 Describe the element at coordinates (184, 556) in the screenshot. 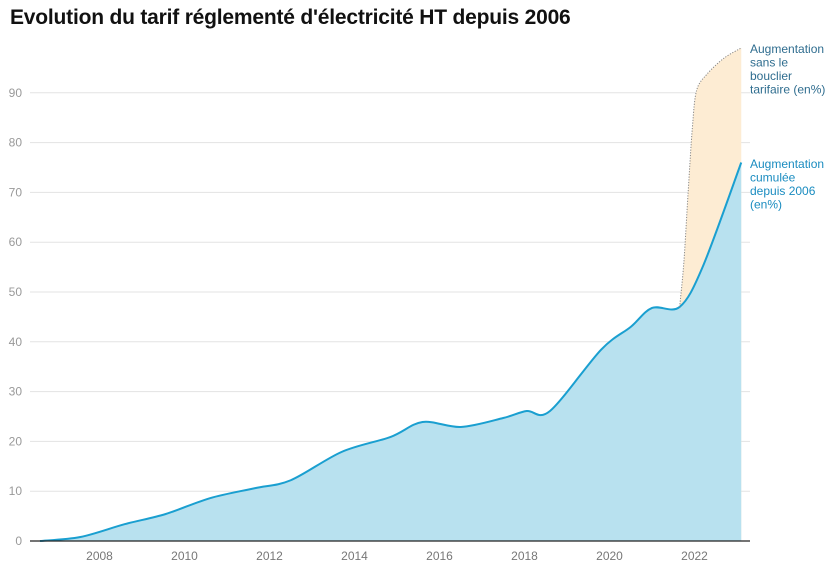

I see `x-tick-label: 2010` at that location.